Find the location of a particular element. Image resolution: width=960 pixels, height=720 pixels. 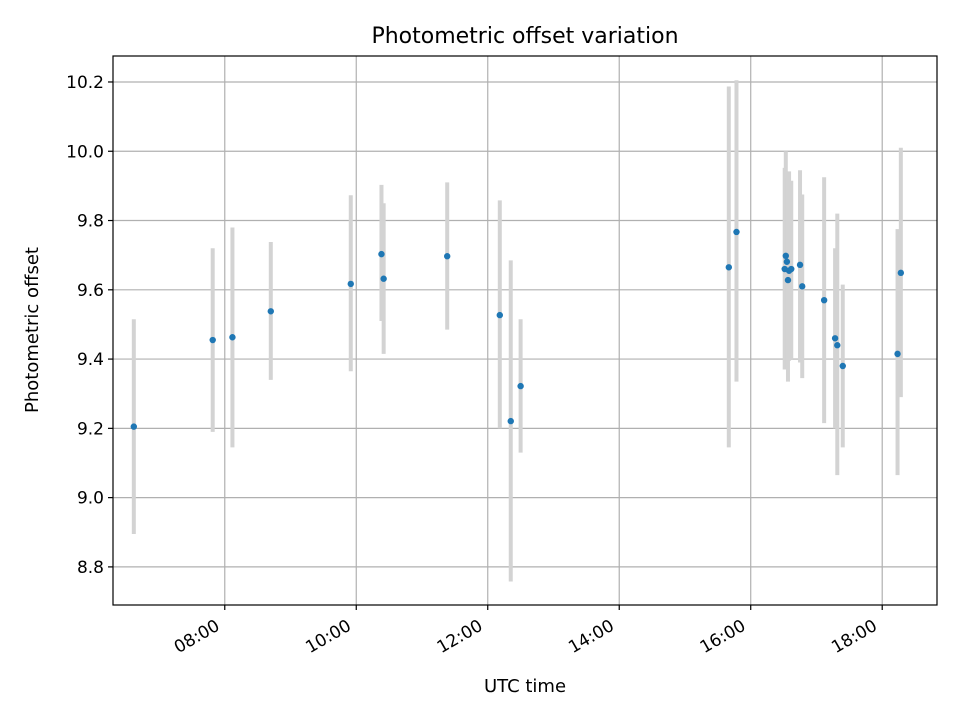

y-axis-label: Photometric offset is located at coordinates (32, 330).